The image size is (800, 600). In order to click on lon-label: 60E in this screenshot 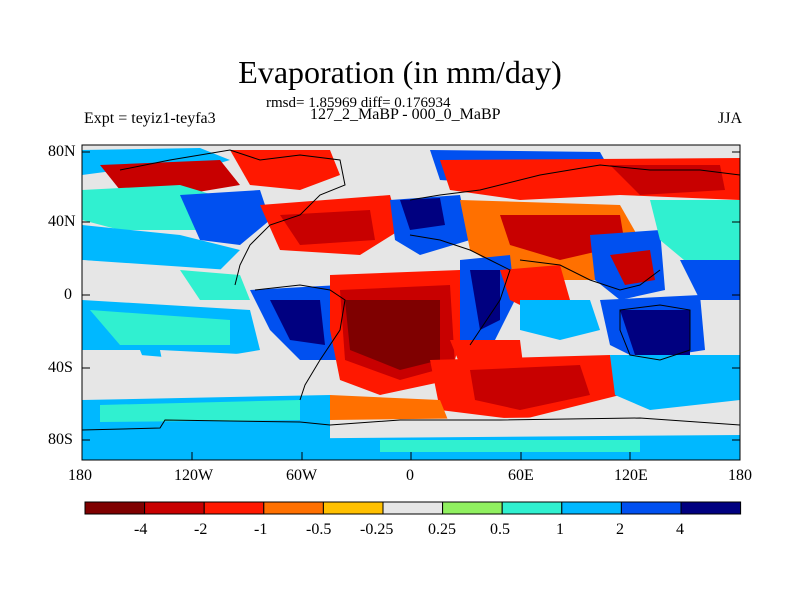, I will do `click(521, 475)`.